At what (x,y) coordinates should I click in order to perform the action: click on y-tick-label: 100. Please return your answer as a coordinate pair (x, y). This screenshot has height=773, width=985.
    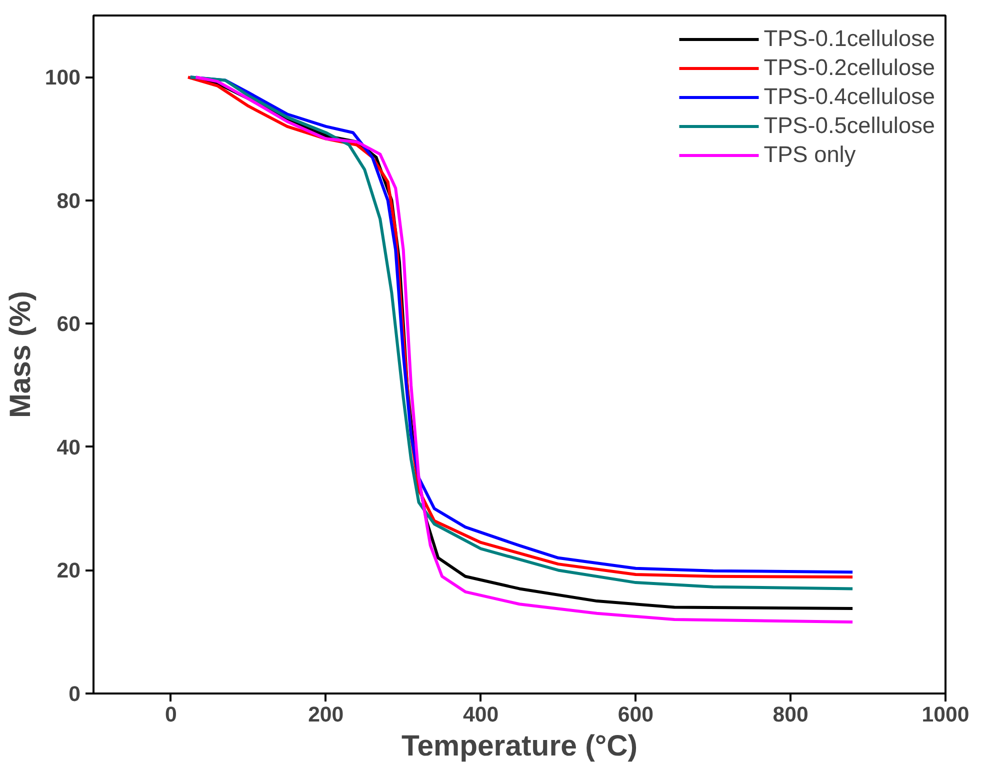
    Looking at the image, I should click on (62, 78).